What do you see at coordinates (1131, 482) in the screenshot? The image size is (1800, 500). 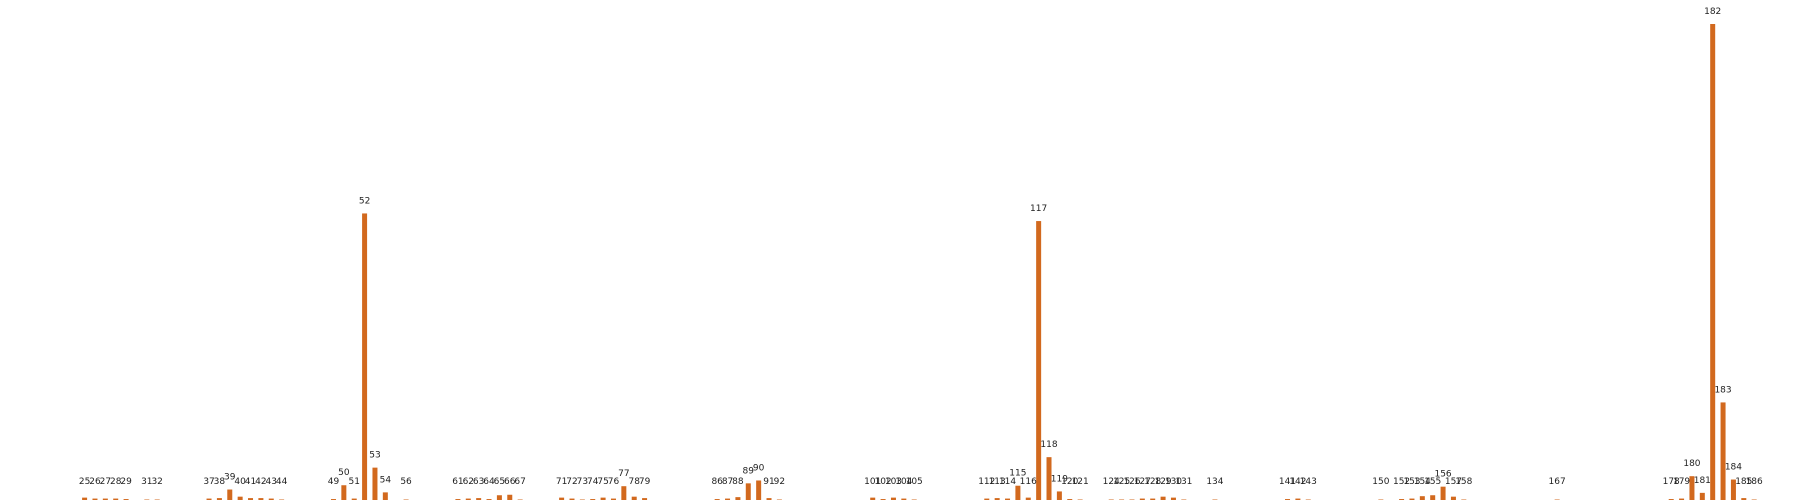 I see `data-label-126: 126` at bounding box center [1131, 482].